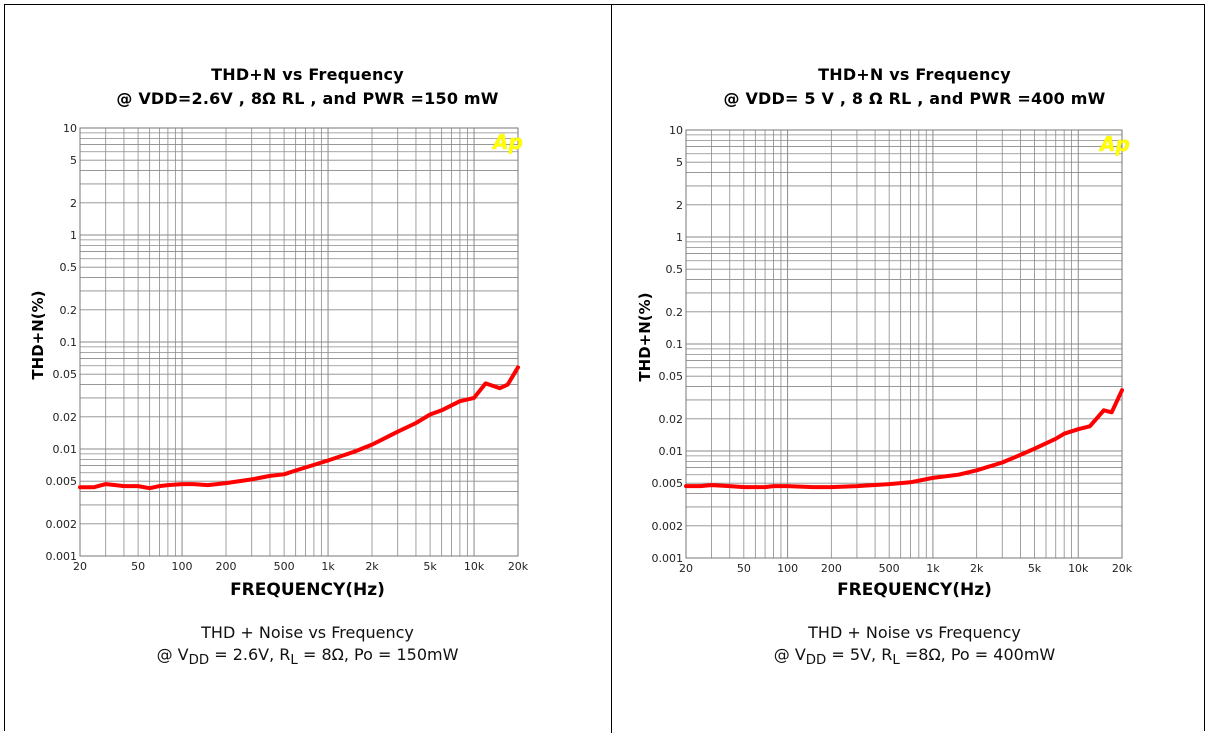  Describe the element at coordinates (911, 656) in the screenshot. I see `caption-line-2: @ VDD = 5V, RL =8Ω, Po = 400mW` at that location.